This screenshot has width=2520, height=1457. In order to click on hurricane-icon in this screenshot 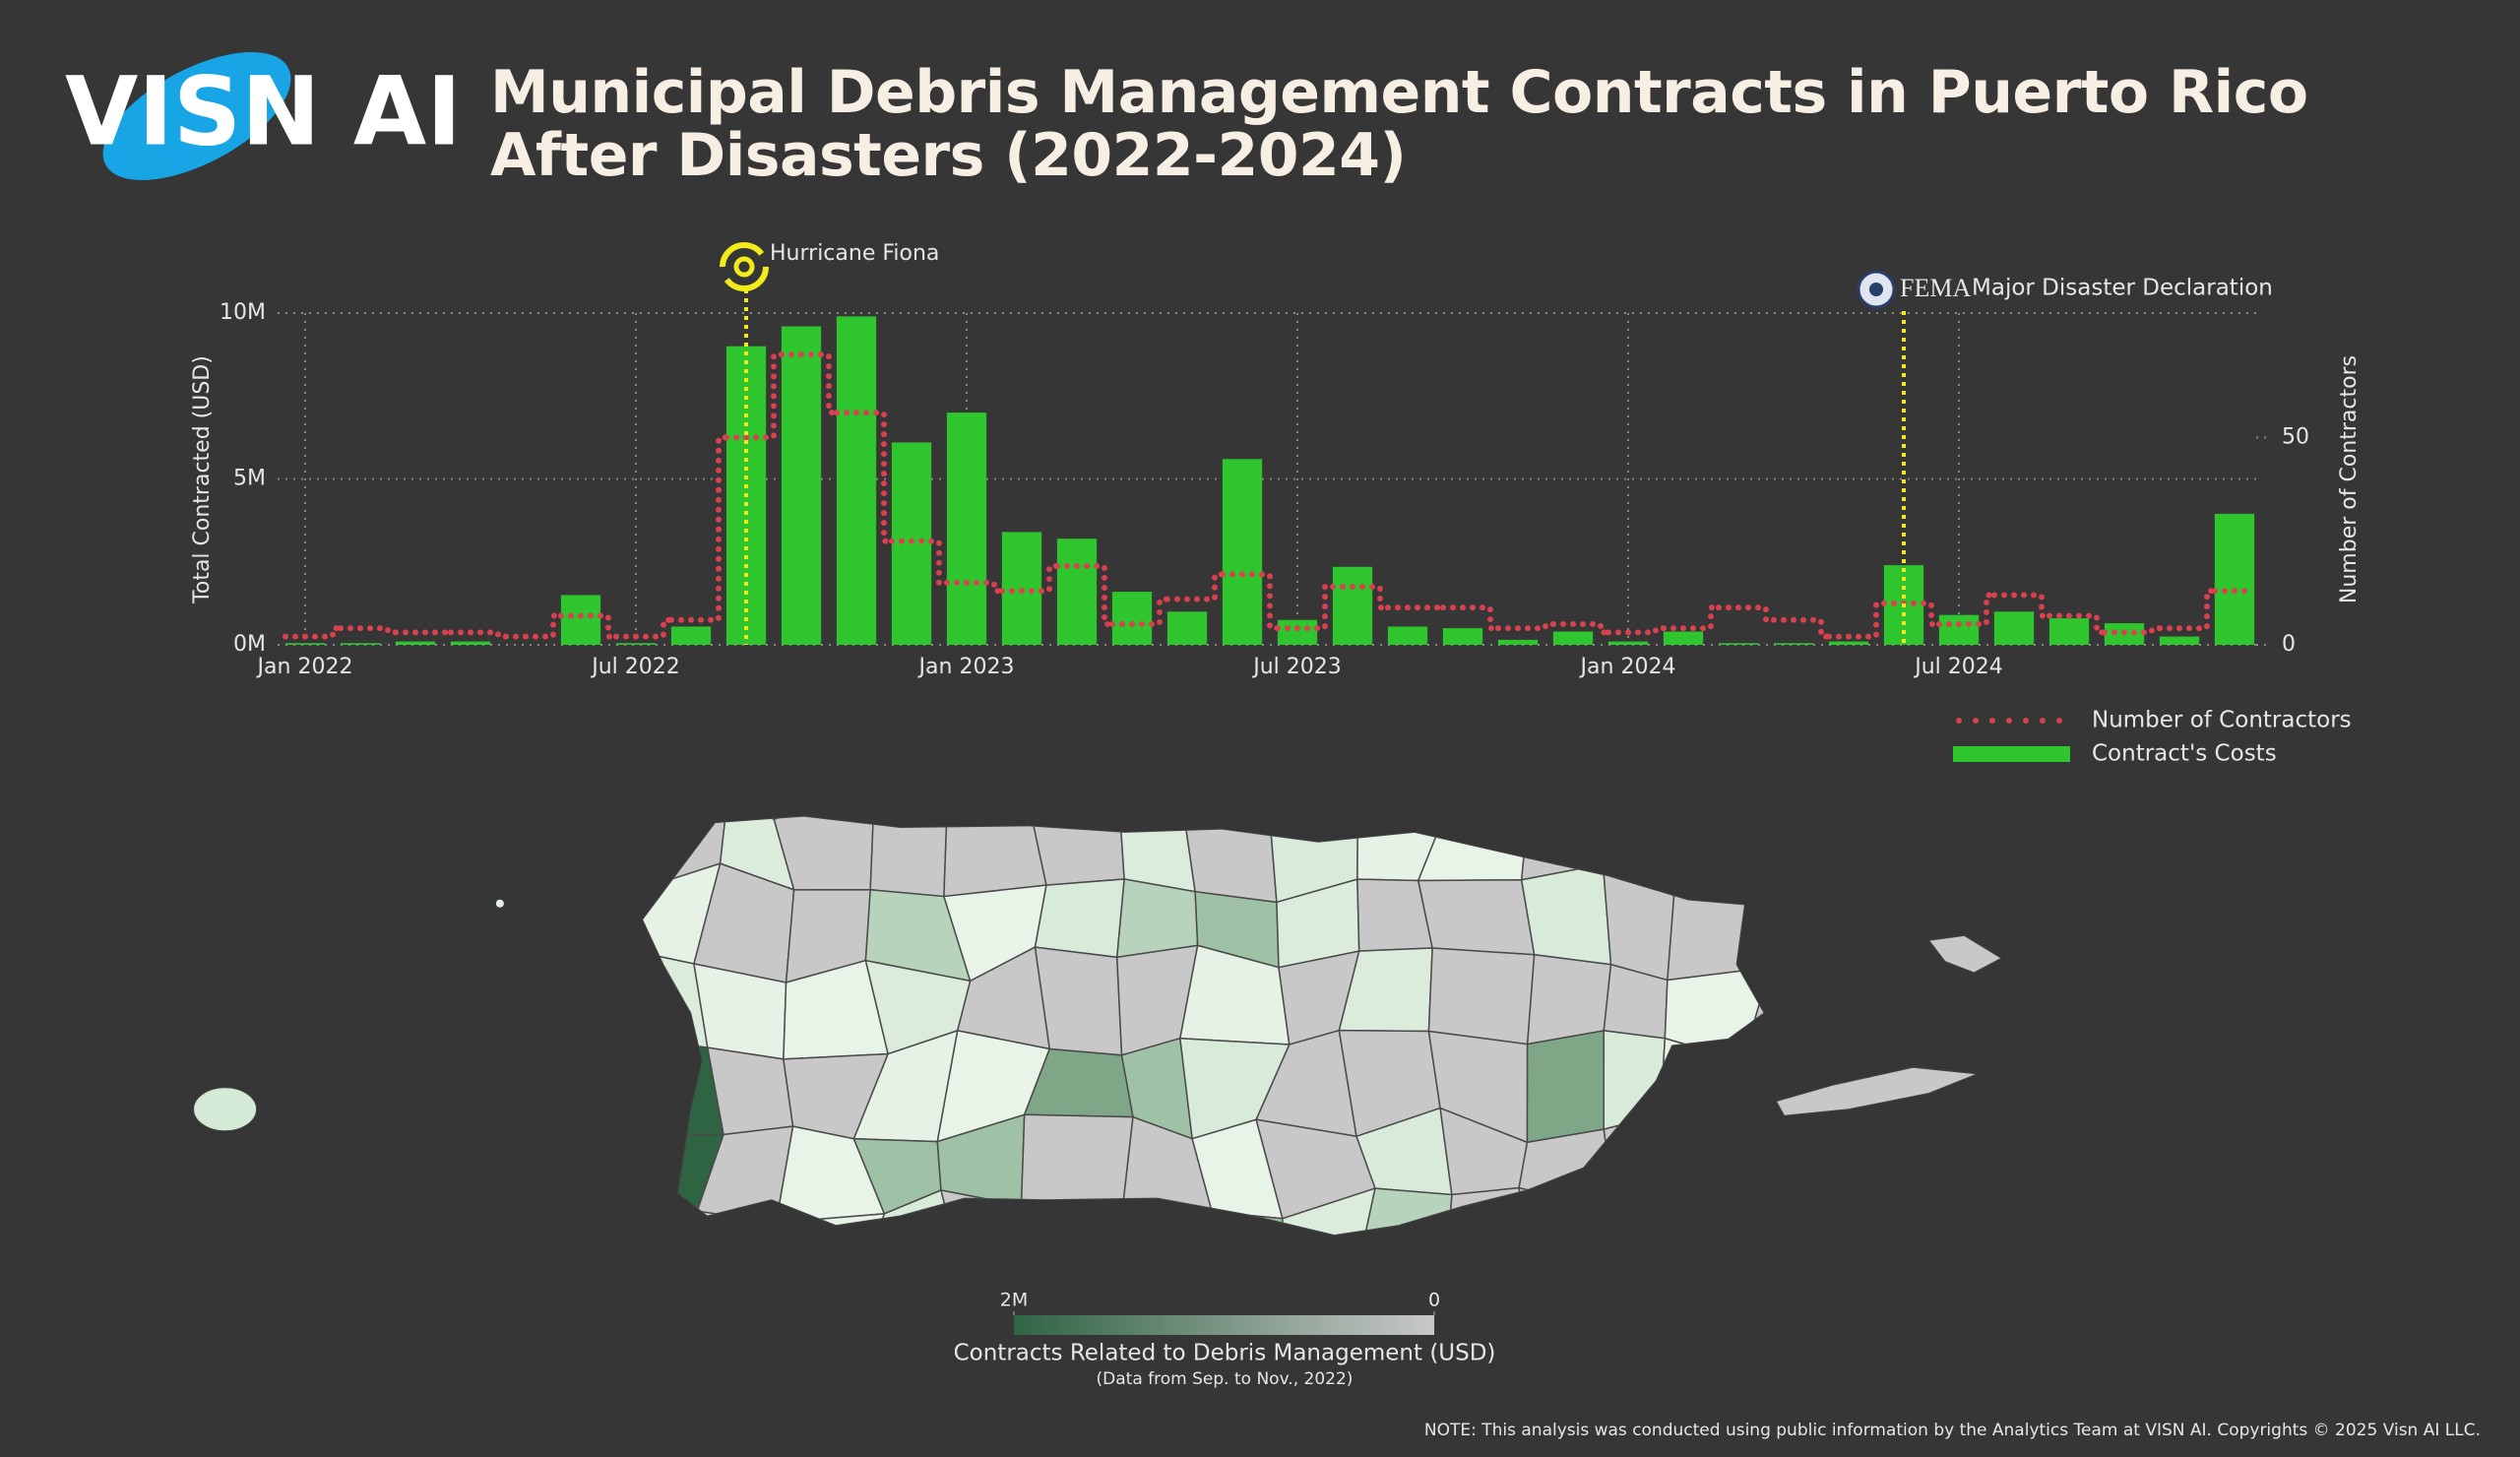, I will do `click(744, 266)`.